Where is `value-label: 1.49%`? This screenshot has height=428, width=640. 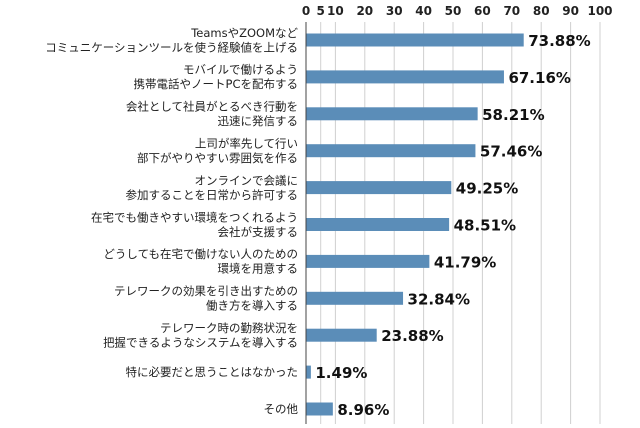 value-label: 1.49% is located at coordinates (341, 373).